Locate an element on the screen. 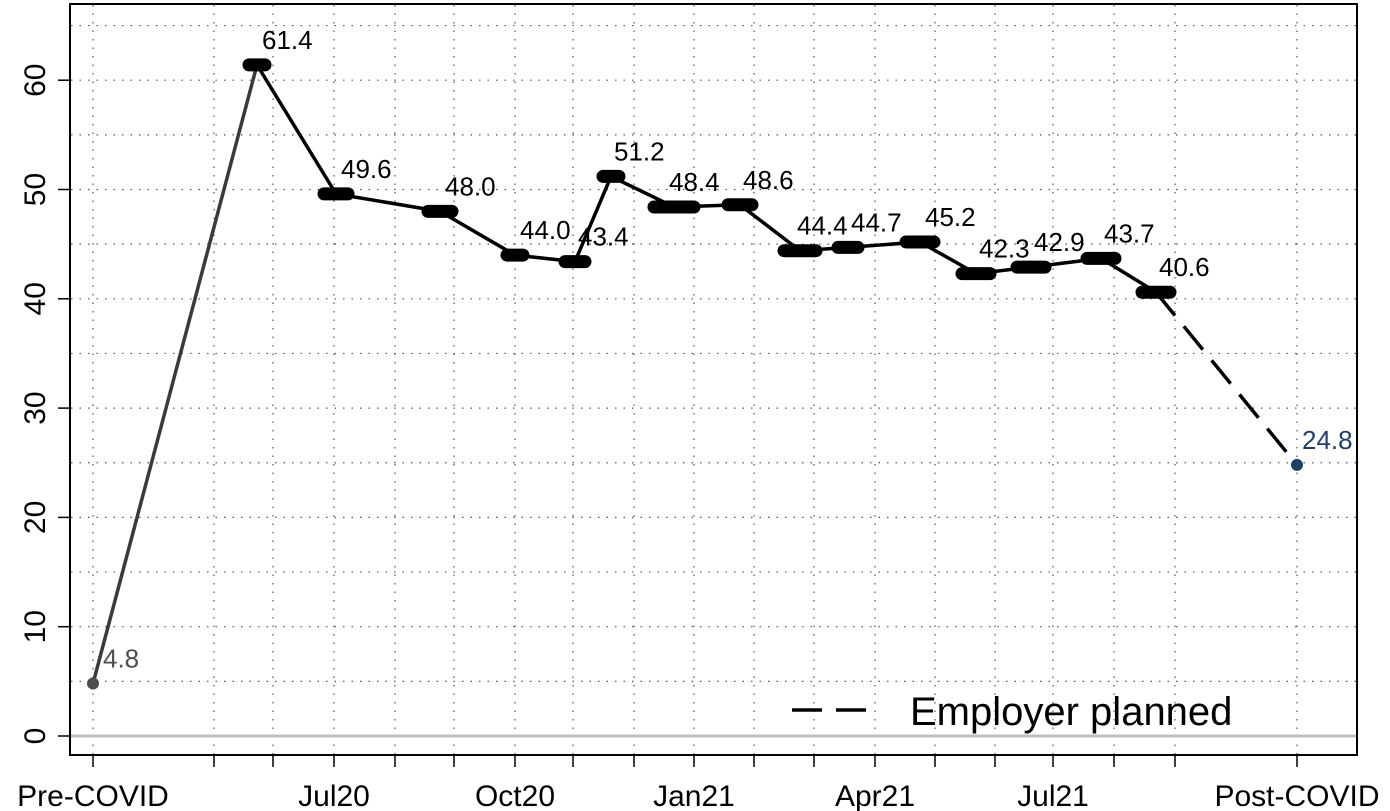 Image resolution: width=1390 pixels, height=811 pixels. x-tick-label: Jan21 is located at coordinates (694, 795).